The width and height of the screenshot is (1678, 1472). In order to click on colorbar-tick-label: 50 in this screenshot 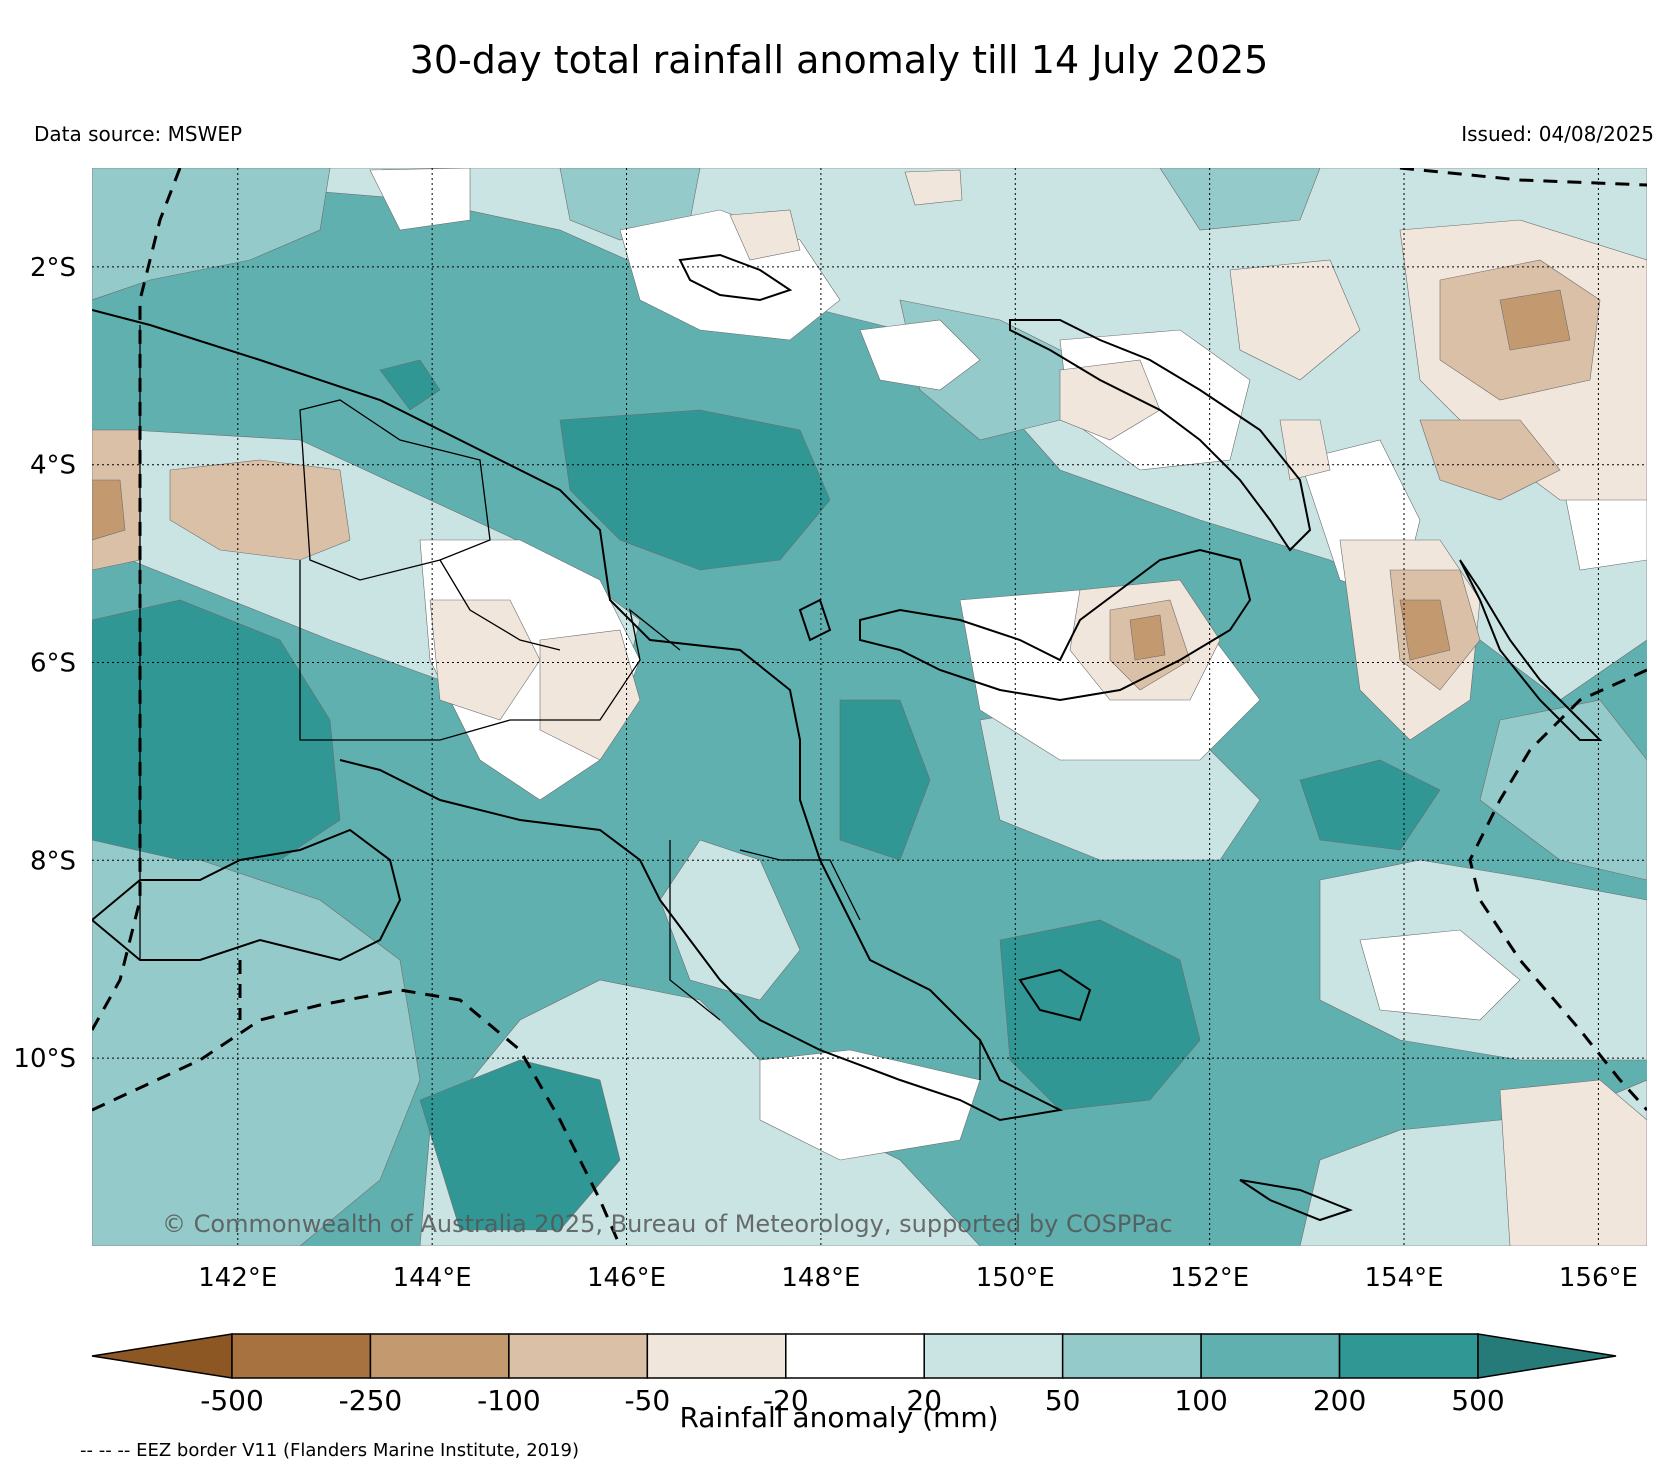, I will do `click(1063, 1400)`.